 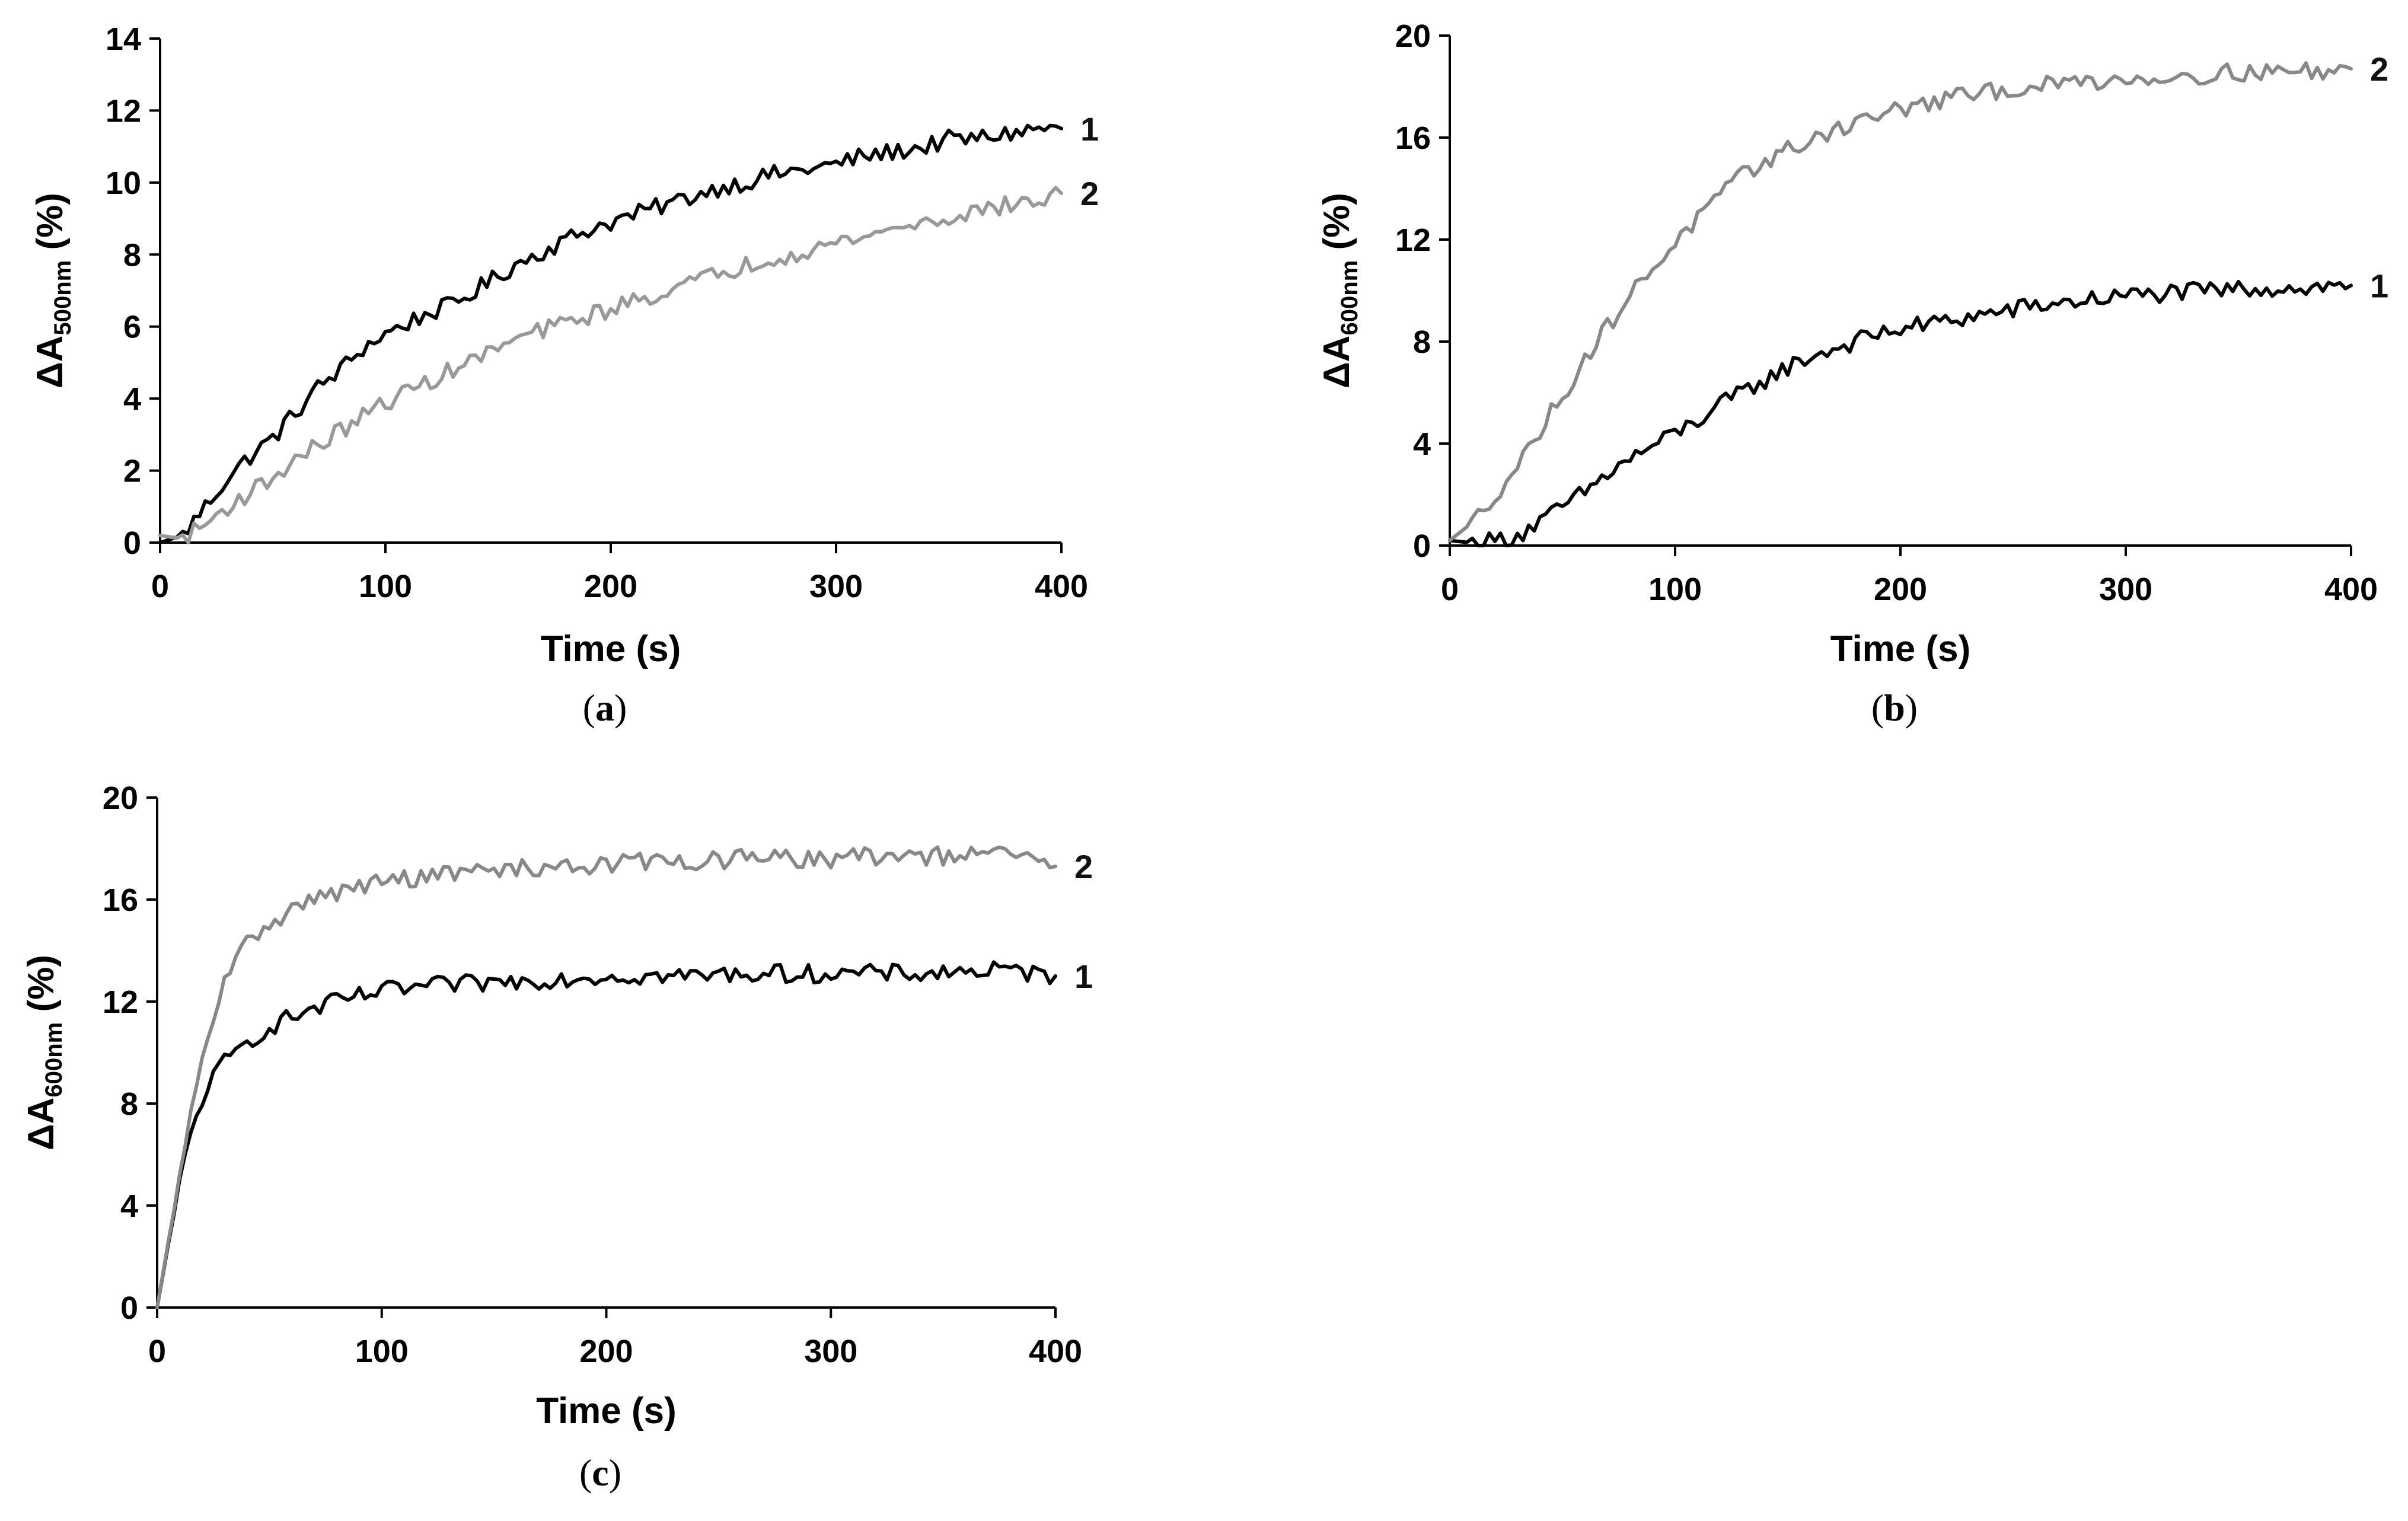 What do you see at coordinates (605, 708) in the screenshot?
I see `panel-label: (a)` at bounding box center [605, 708].